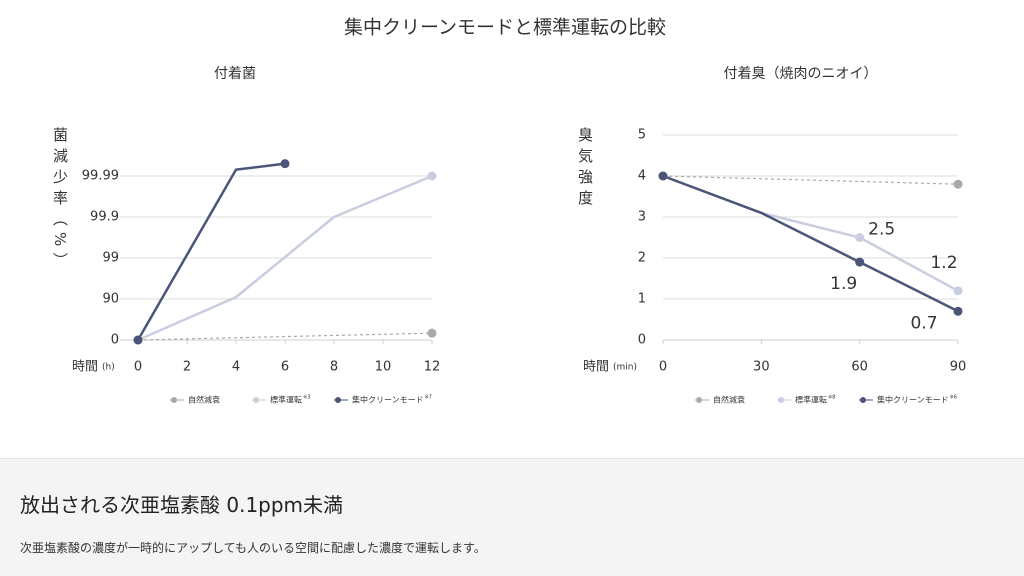 The width and height of the screenshot is (1024, 576). What do you see at coordinates (253, 548) in the screenshot?
I see `section-body: 次亜塩素酸の濃度が一時的にアップしても人のいる空間に配慮した濃度で運転します。` at bounding box center [253, 548].